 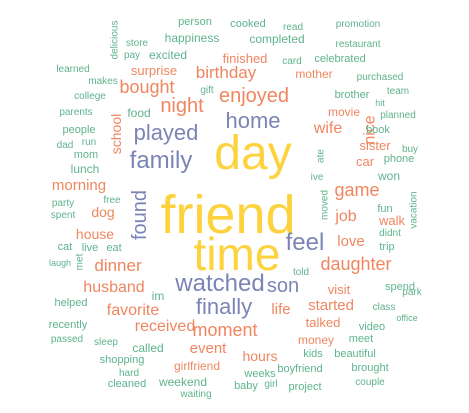 I want to click on word-phone: phone, so click(x=399, y=159).